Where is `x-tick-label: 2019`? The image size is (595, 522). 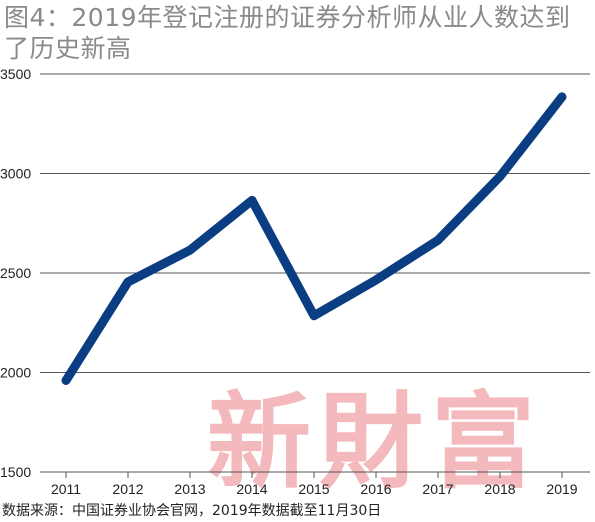
x-tick-label: 2019 is located at coordinates (561, 489).